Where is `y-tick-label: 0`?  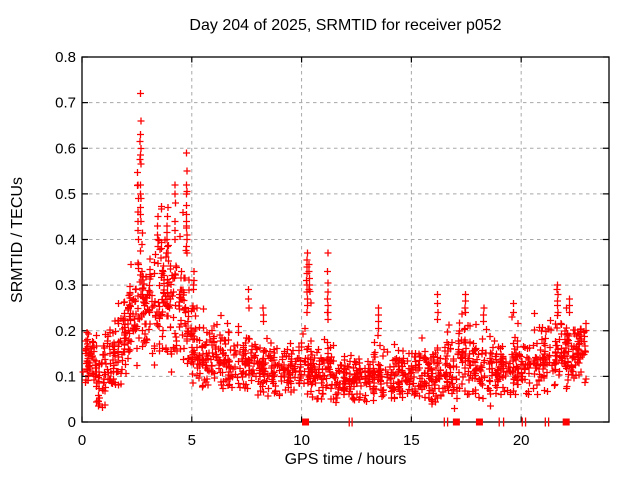 y-tick-label: 0 is located at coordinates (72, 422).